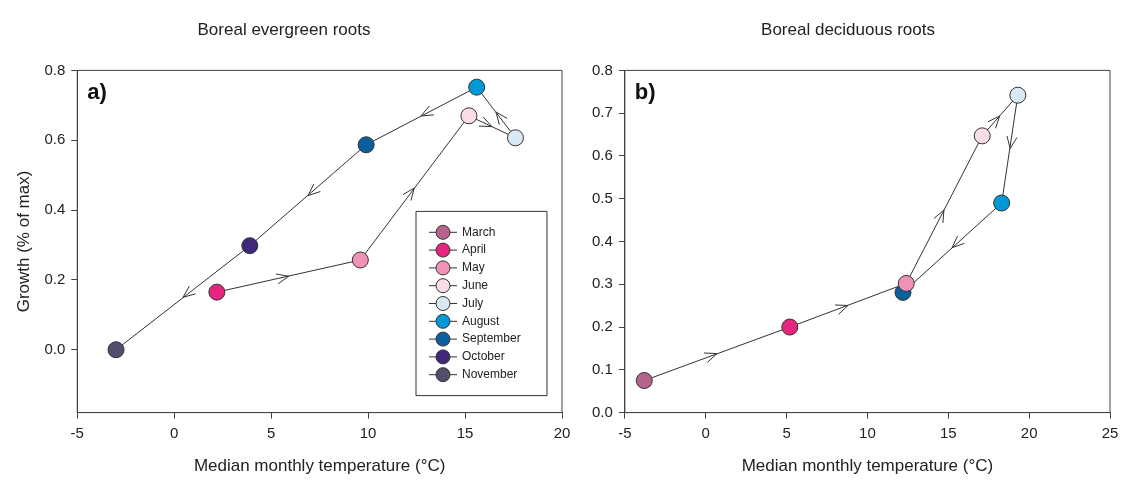 This screenshot has width=1128, height=489. Describe the element at coordinates (602, 112) in the screenshot. I see `y-tick-label: 0.7` at that location.